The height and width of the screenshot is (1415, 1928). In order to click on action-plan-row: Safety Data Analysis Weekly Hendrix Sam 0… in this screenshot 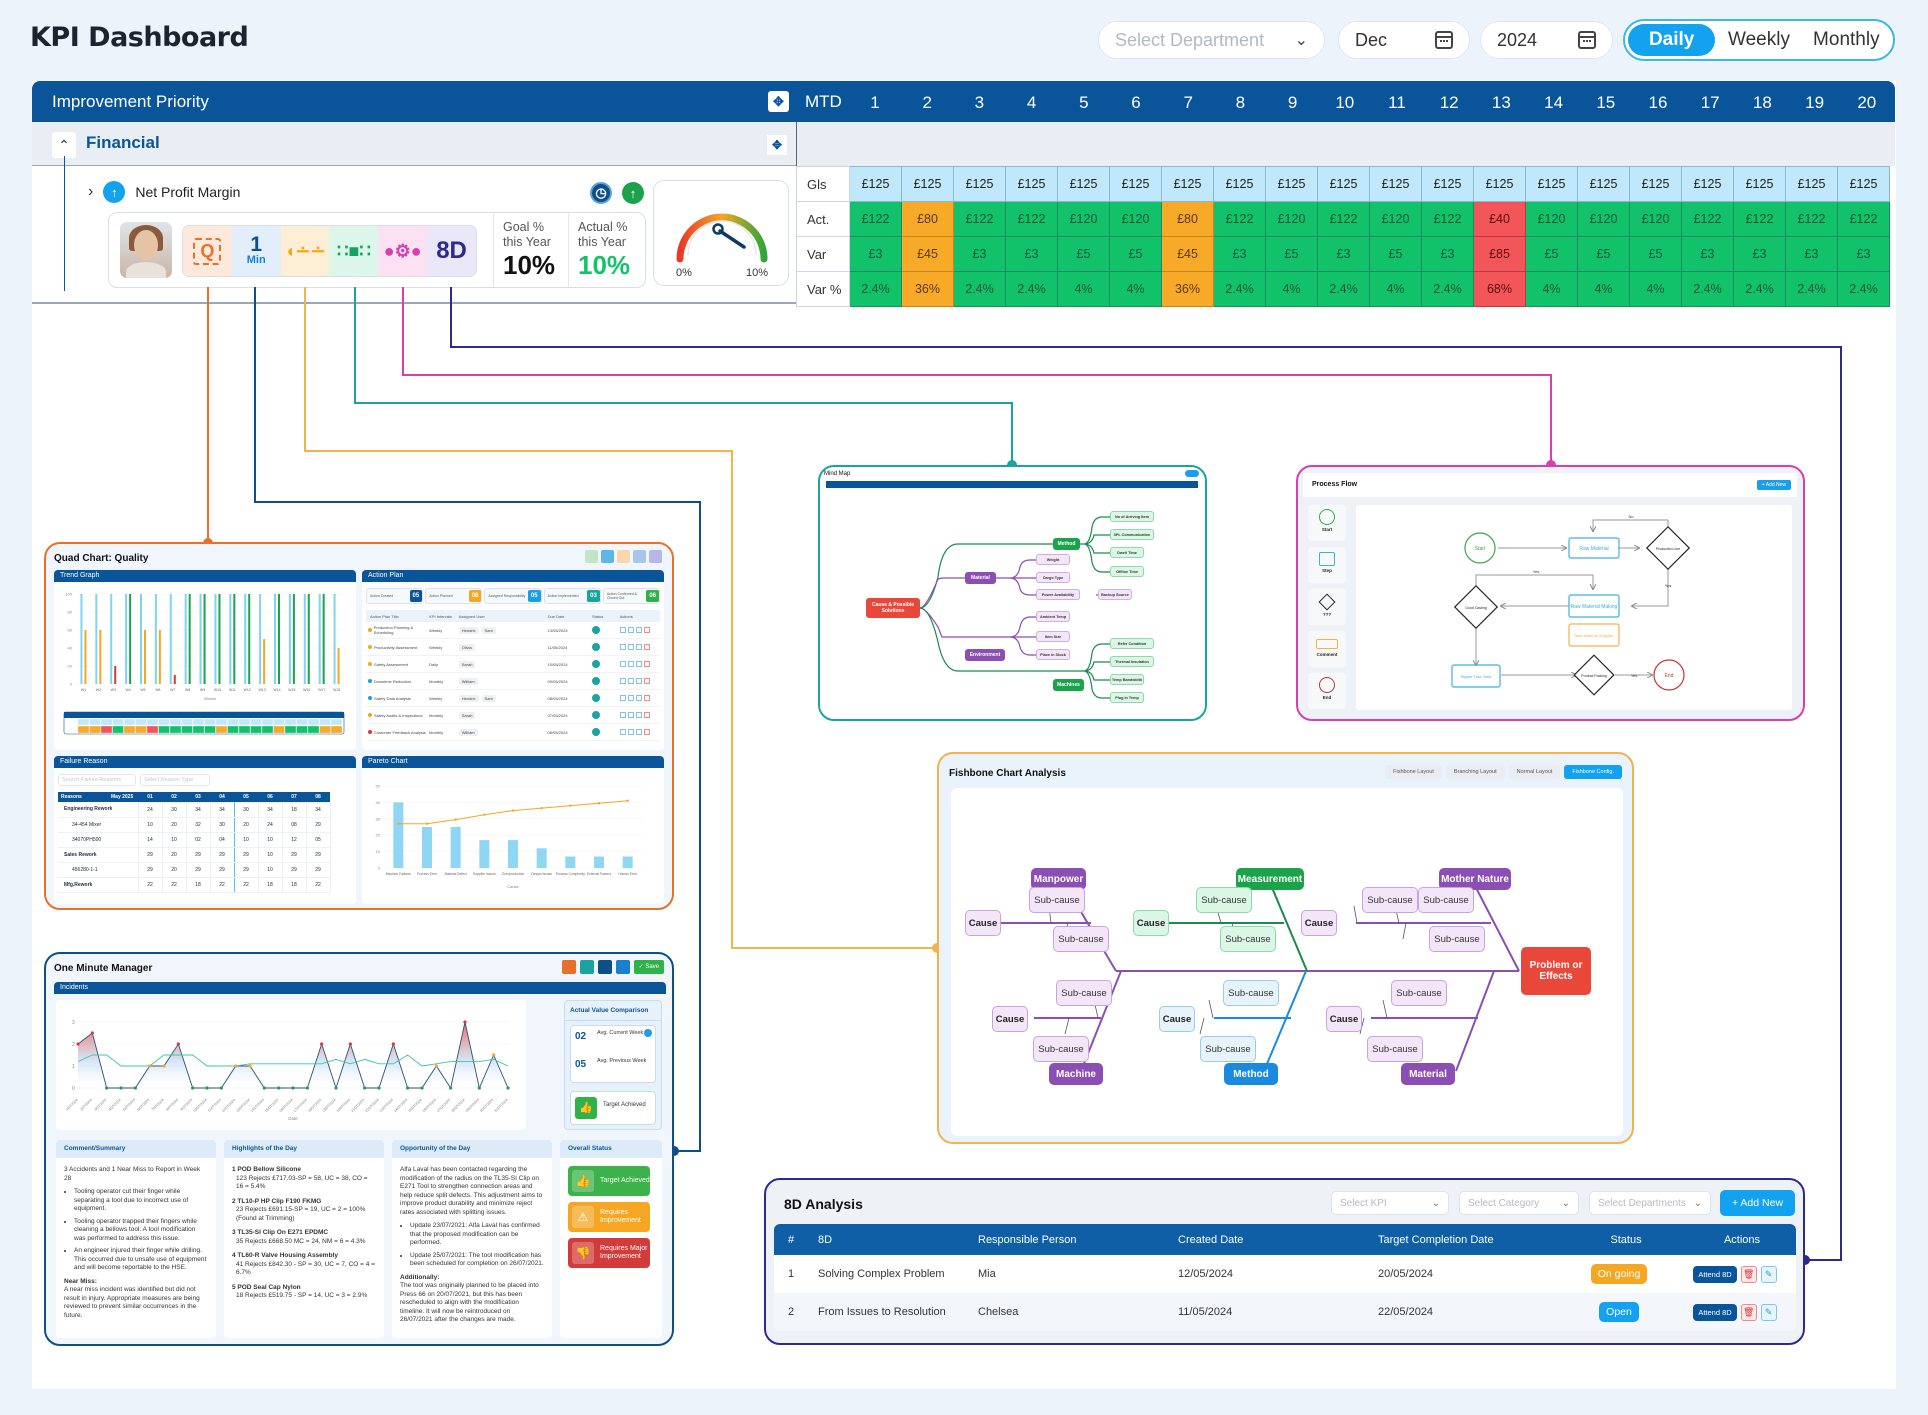, I will do `click(513, 698)`.